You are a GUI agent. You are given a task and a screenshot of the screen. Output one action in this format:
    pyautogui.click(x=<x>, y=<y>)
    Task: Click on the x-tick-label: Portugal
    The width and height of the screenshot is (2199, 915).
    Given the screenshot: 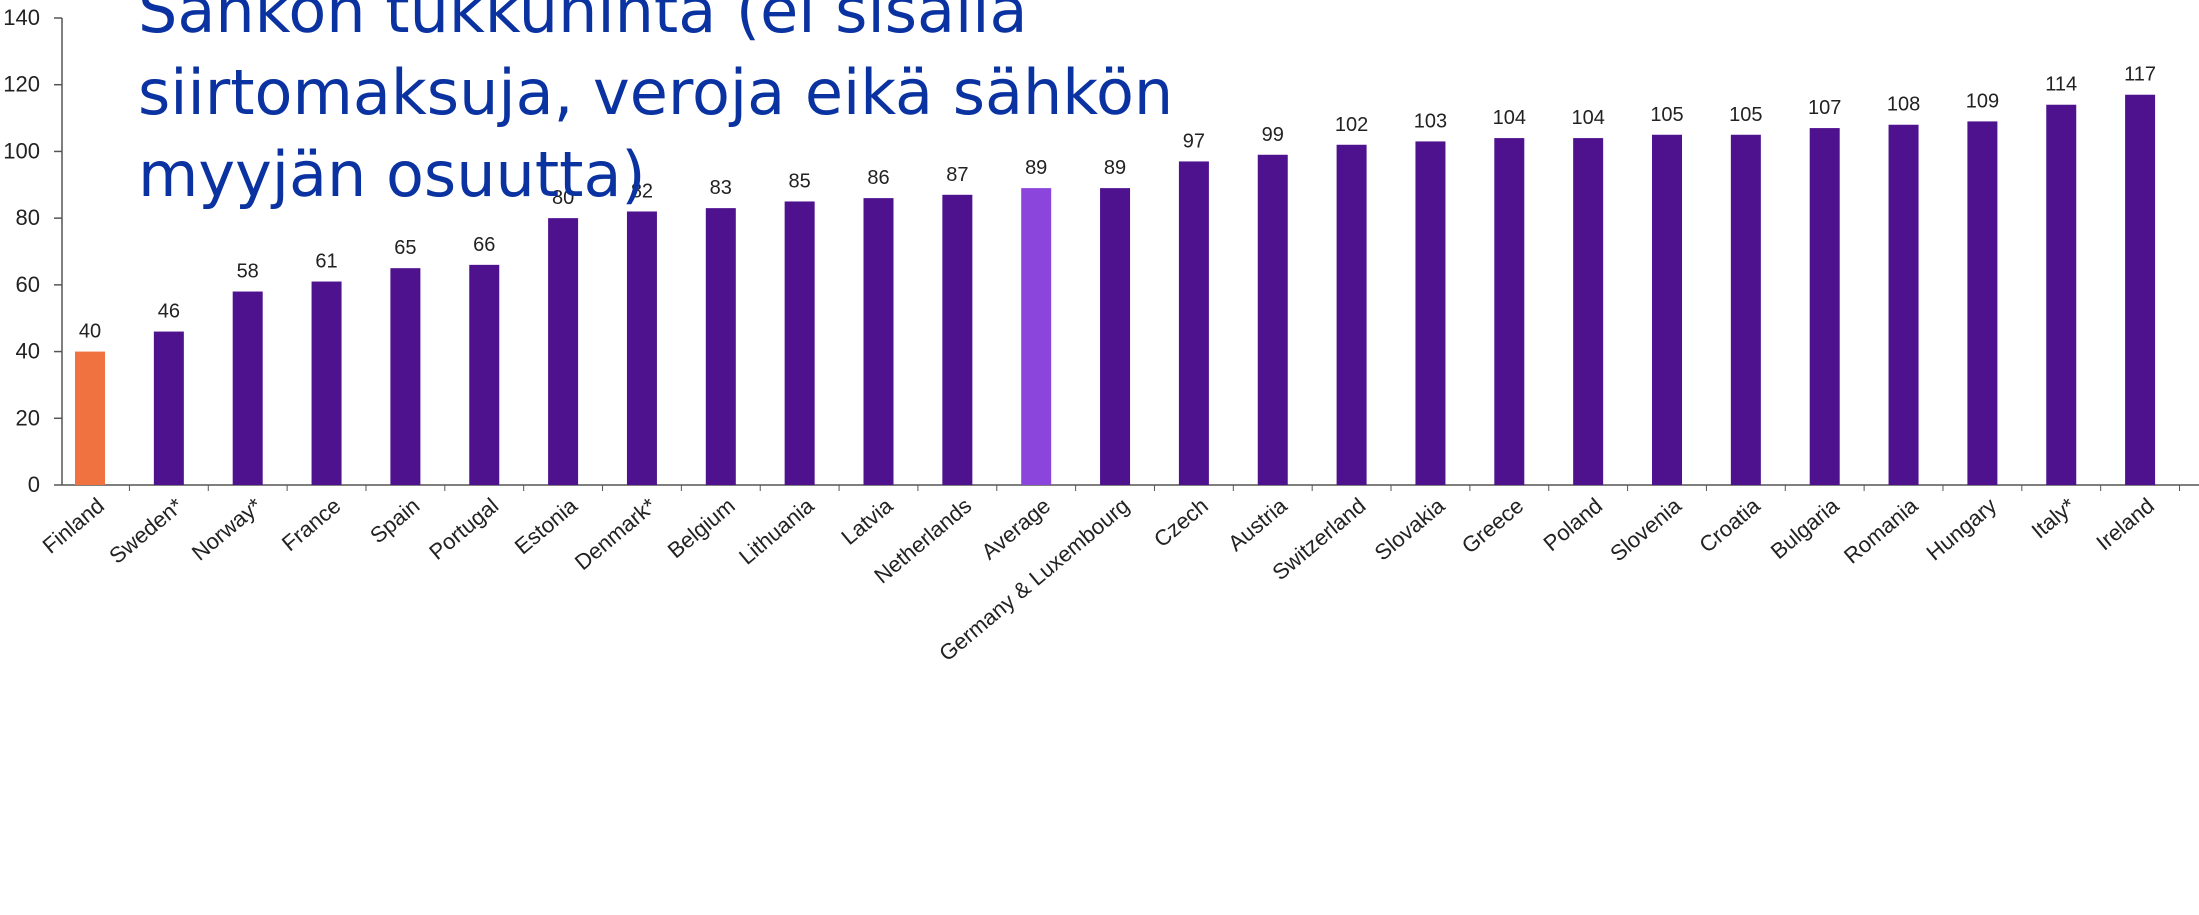 What is the action you would take?
    pyautogui.click(x=463, y=529)
    